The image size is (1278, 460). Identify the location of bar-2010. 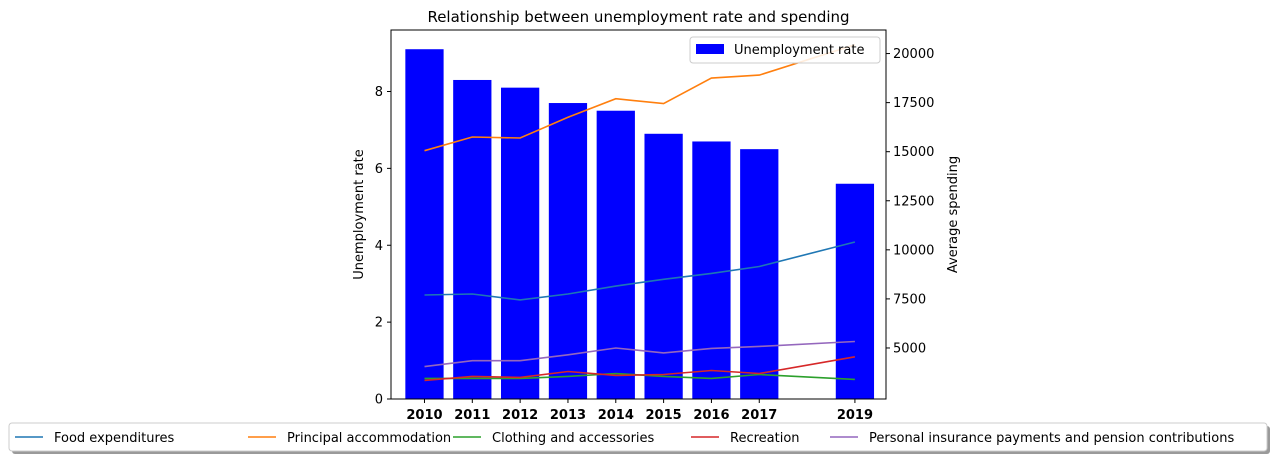
(424, 224).